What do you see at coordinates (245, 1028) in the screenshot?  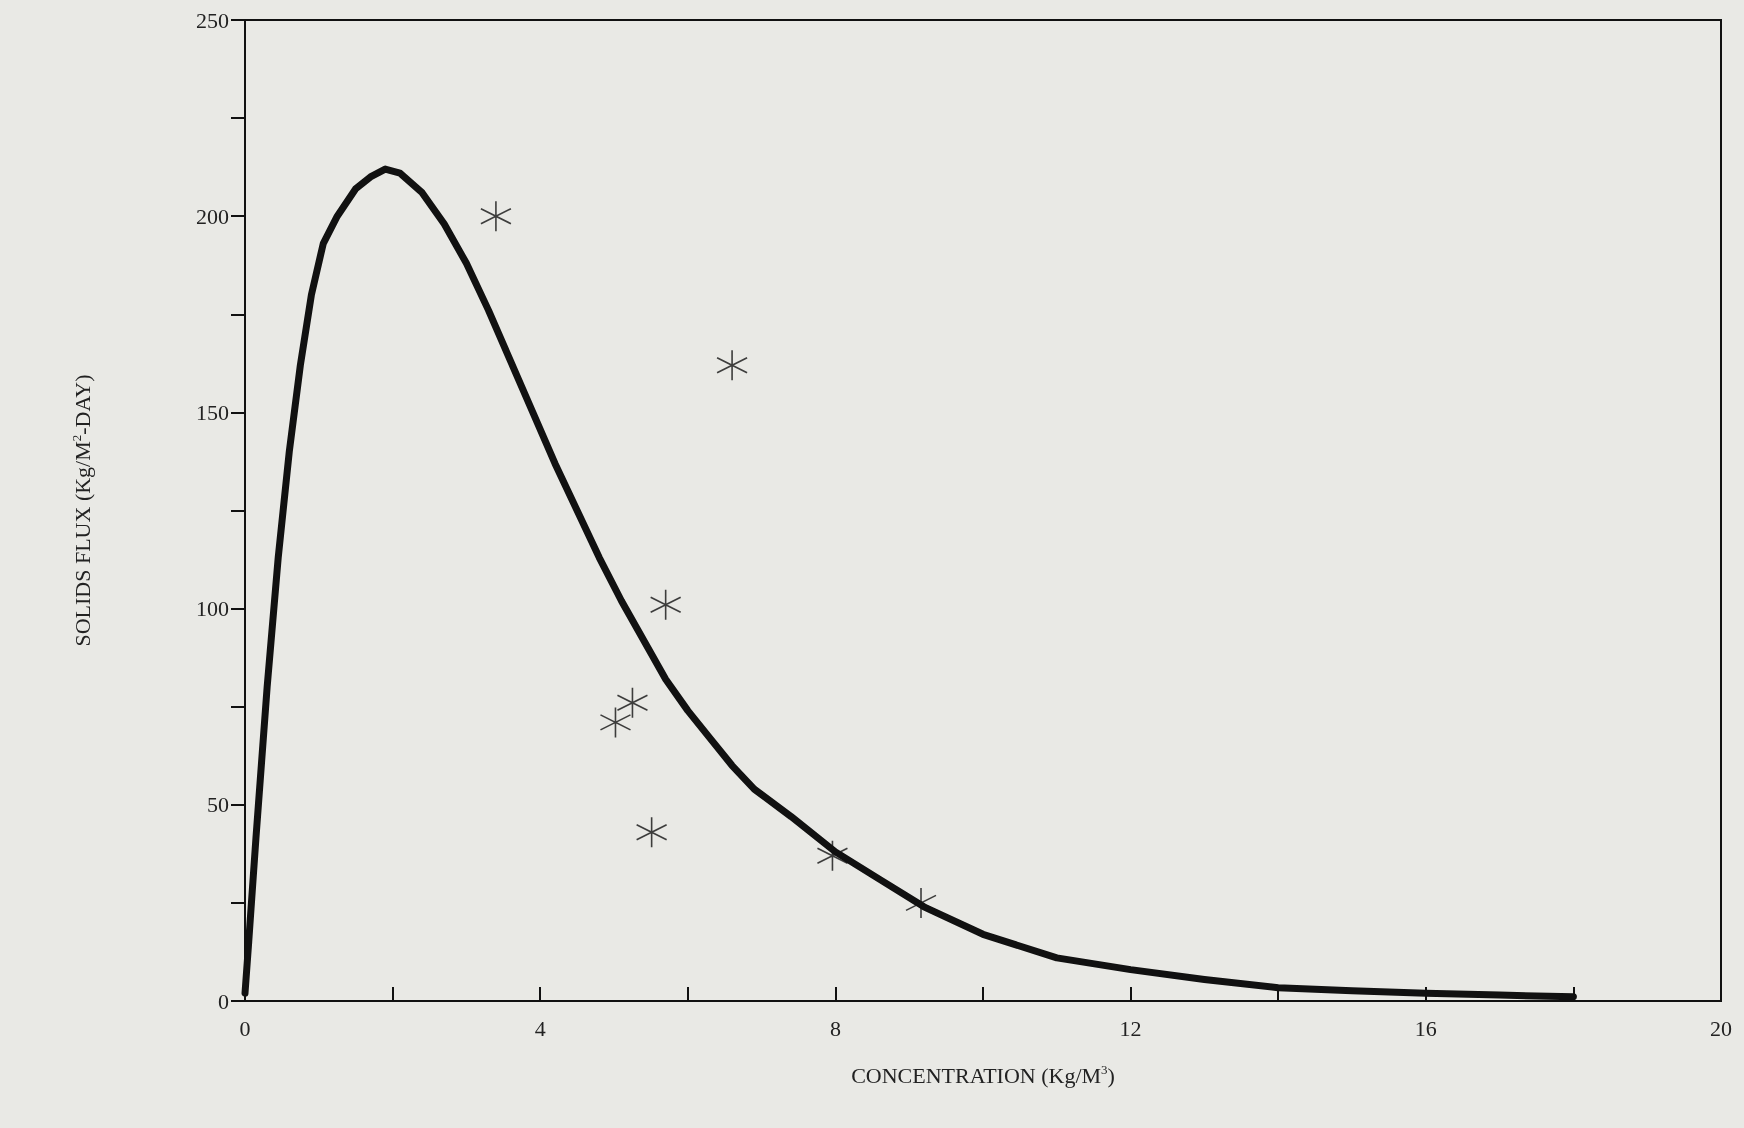 I see `x-tick-label: 0` at bounding box center [245, 1028].